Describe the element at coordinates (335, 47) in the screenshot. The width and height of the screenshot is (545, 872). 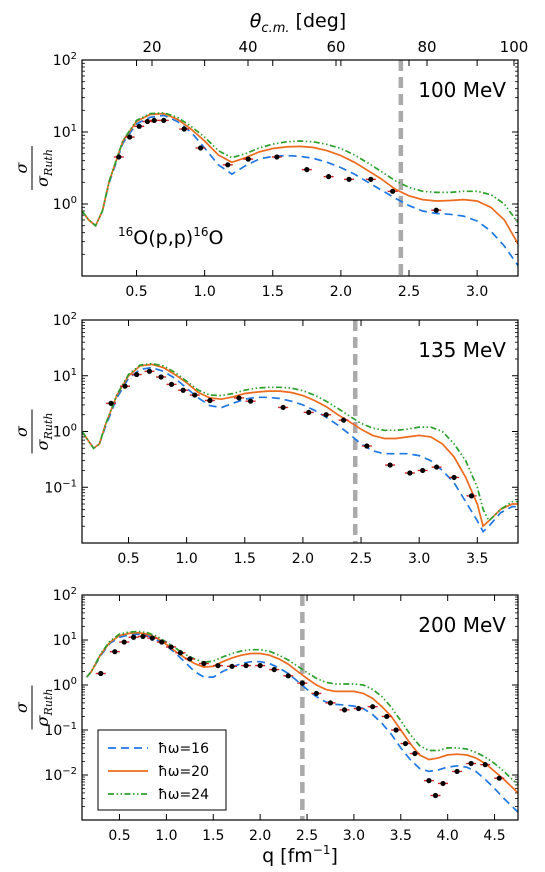
I see `top-axis-tick-label: 60` at that location.